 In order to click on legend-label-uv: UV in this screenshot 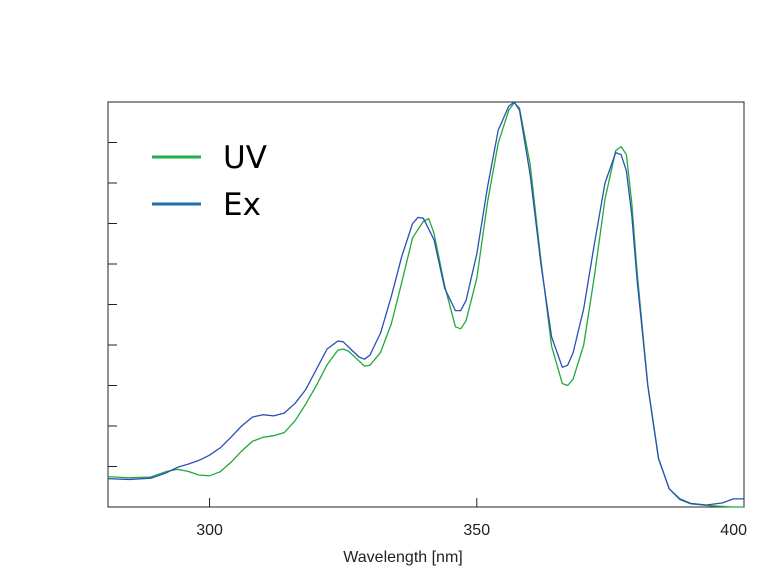, I will do `click(245, 158)`.